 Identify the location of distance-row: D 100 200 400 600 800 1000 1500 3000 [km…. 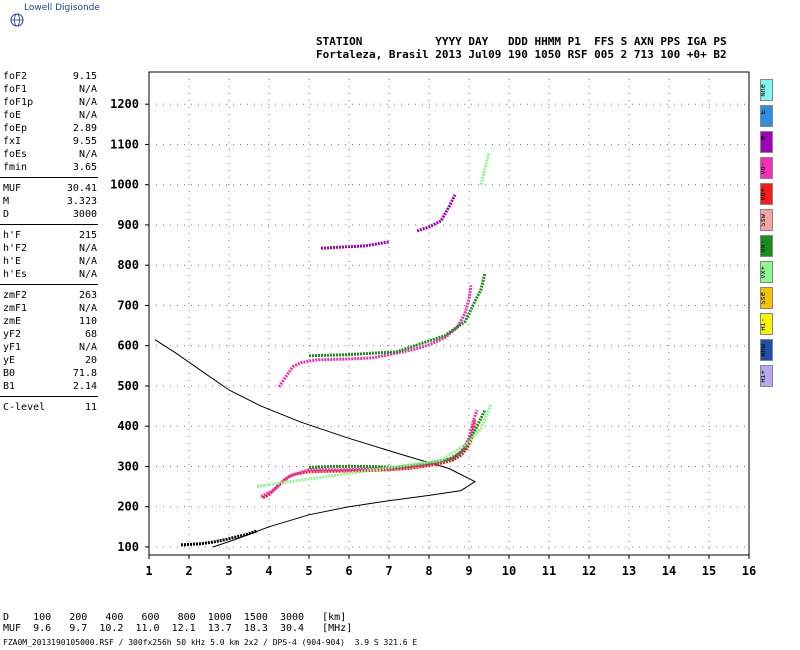
(175, 617).